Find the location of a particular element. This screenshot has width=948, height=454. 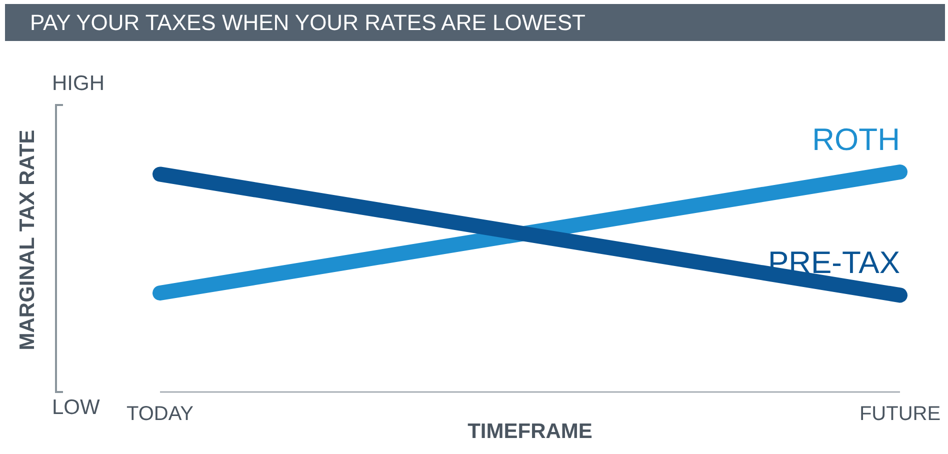

x-tick-label: TODAY is located at coordinates (160, 414).